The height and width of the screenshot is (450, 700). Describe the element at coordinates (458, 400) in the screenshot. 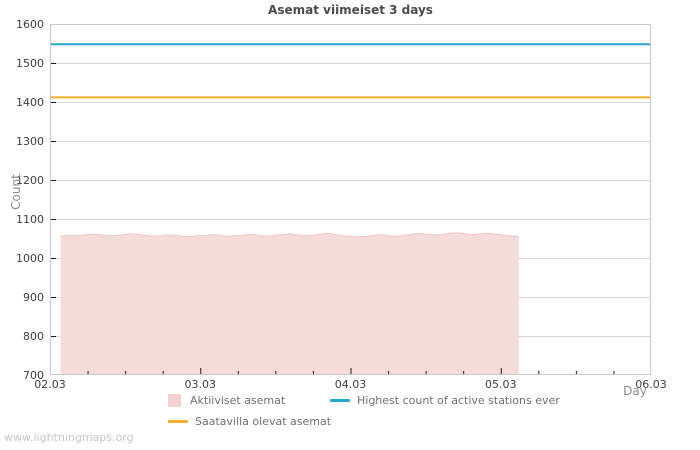

I see `legend-label-highest-count: Highest count of active stations ever` at that location.